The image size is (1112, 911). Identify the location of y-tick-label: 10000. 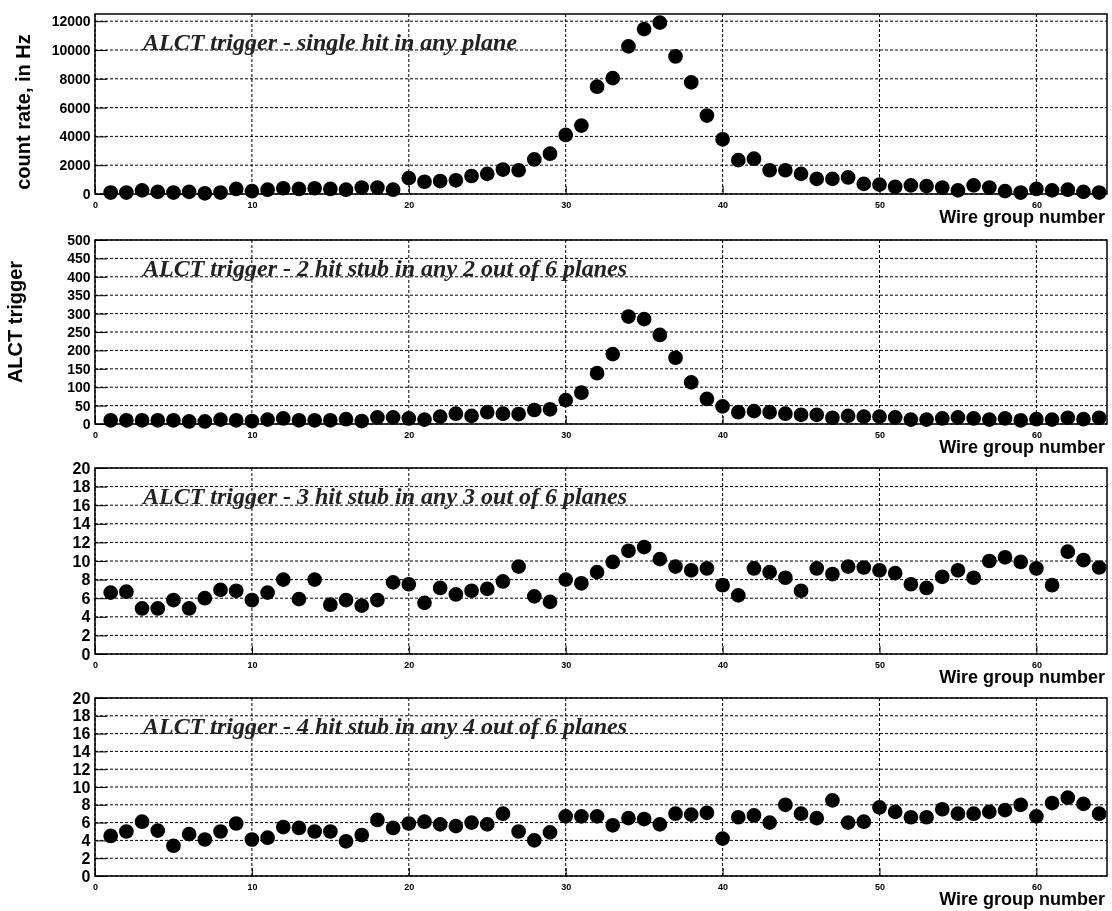
(71, 49).